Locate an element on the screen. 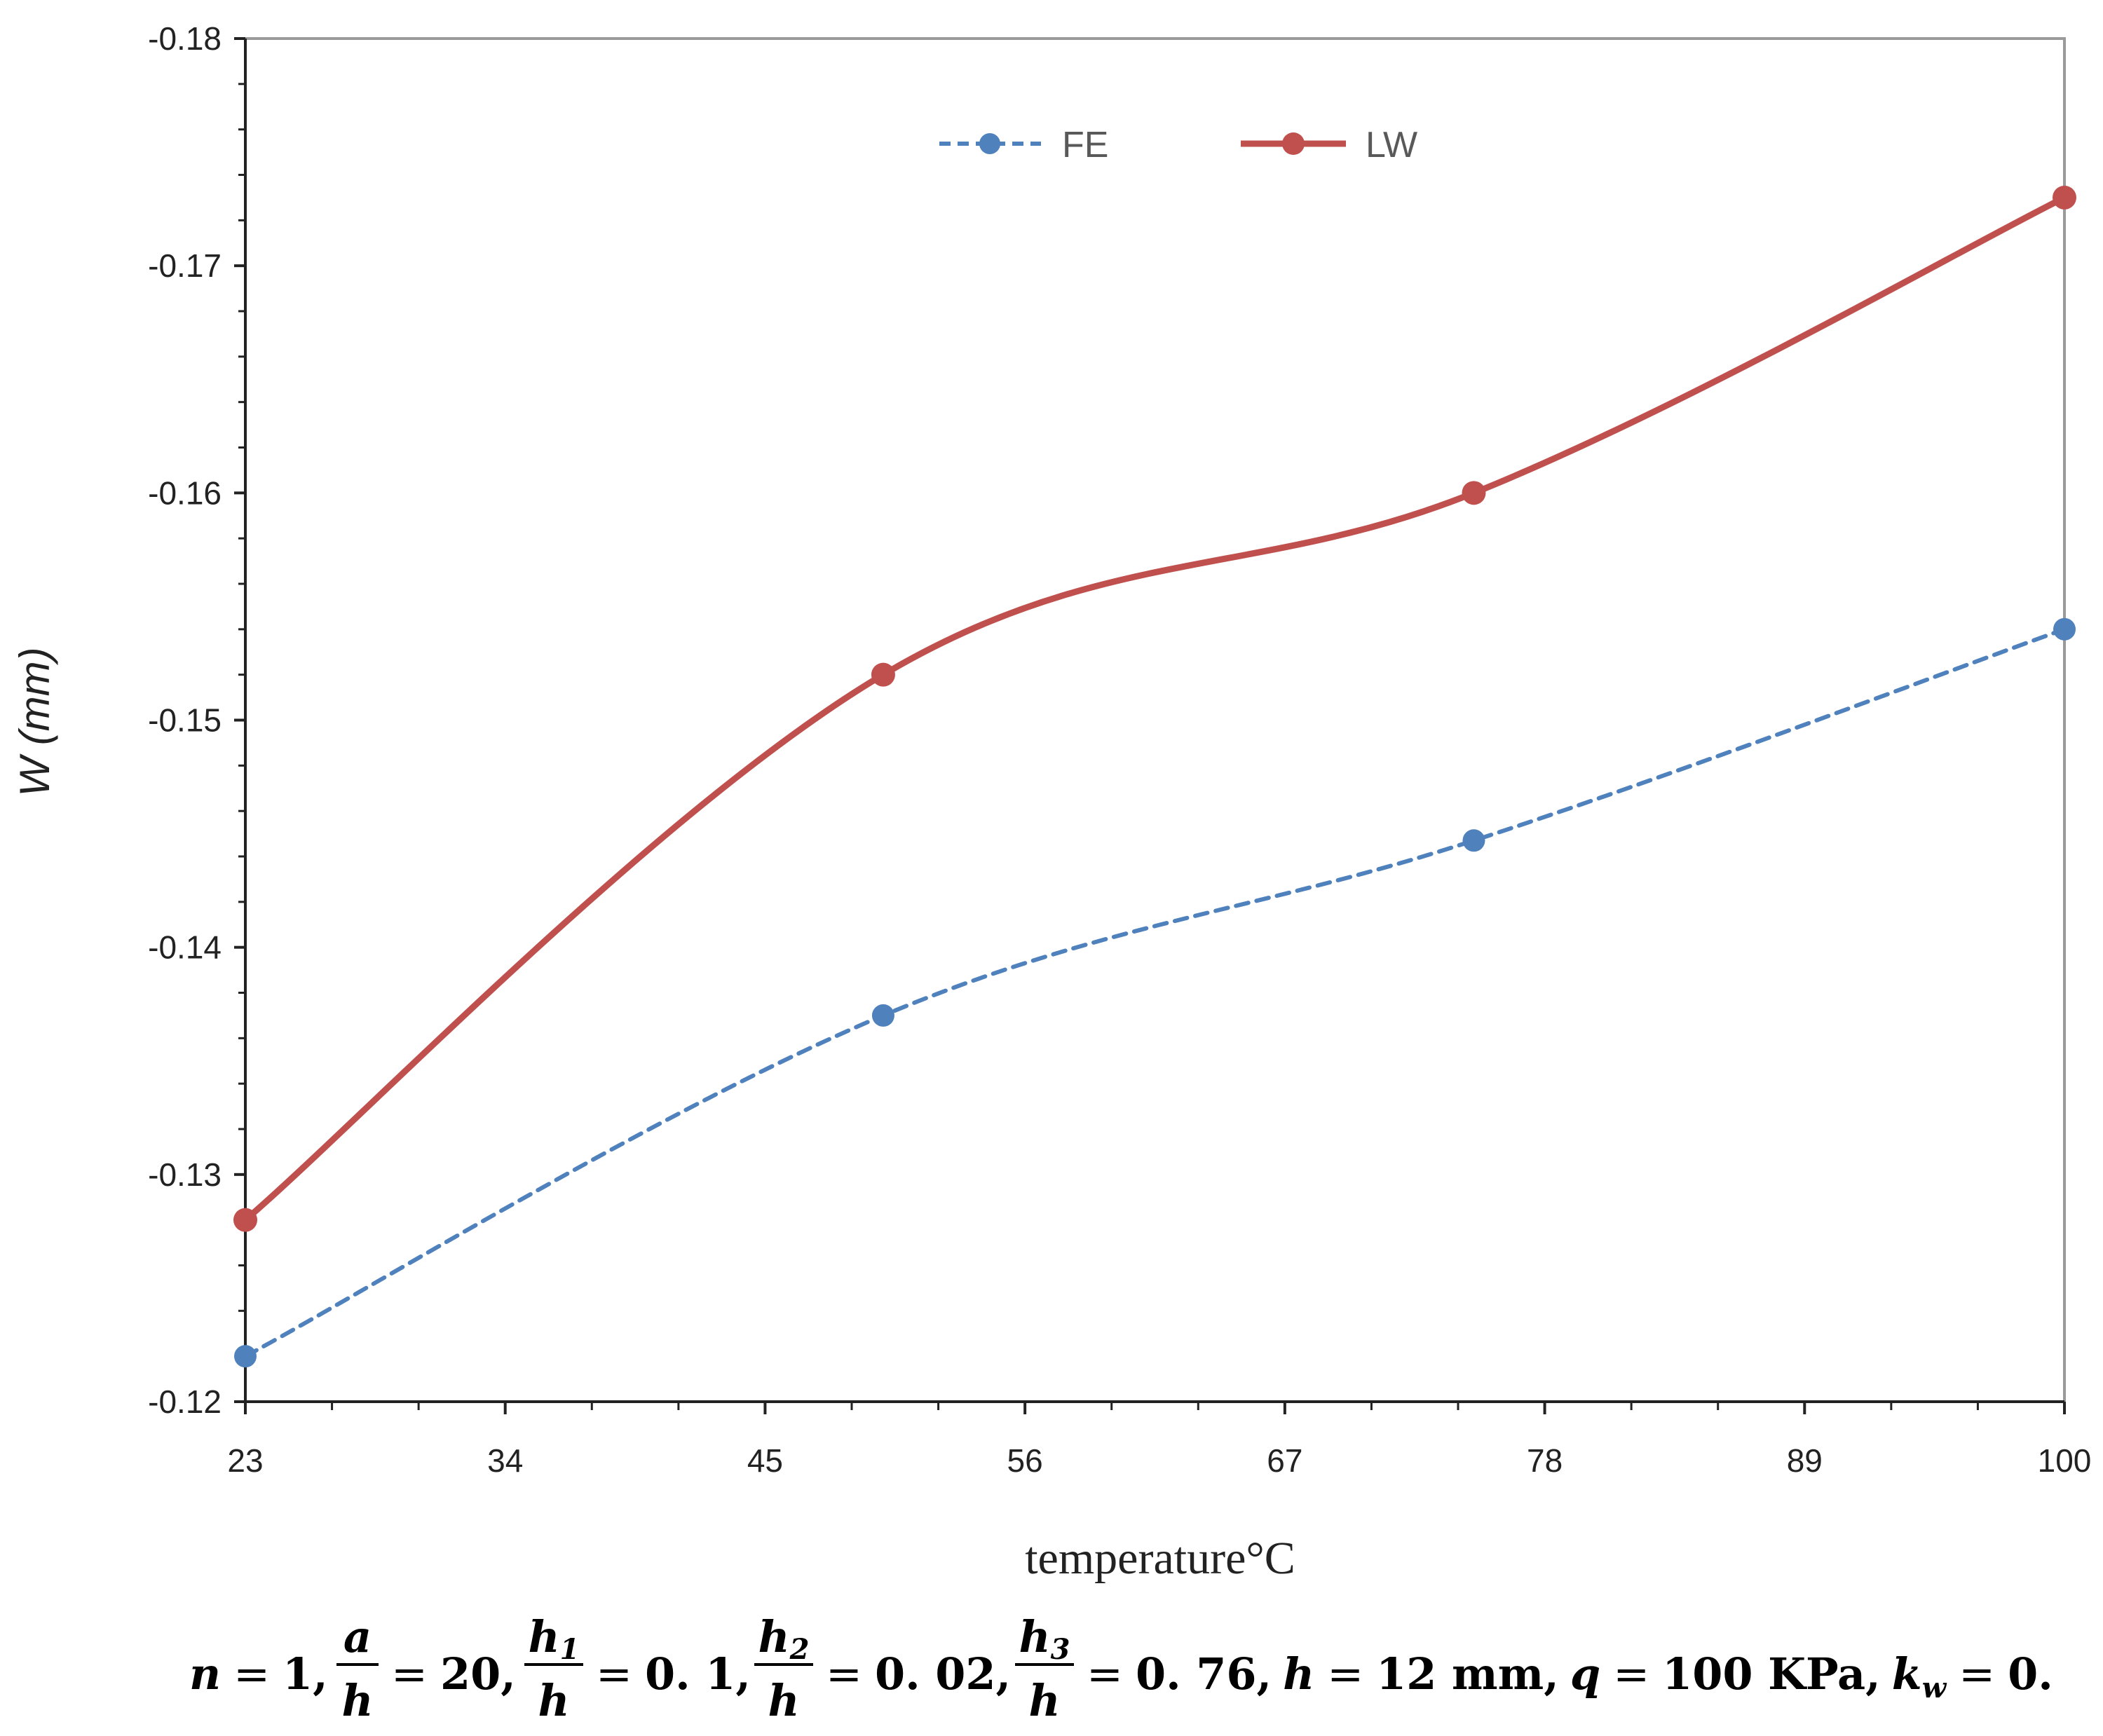 The image size is (2103, 1736). x-axis-title: temperature°C is located at coordinates (1160, 1558).